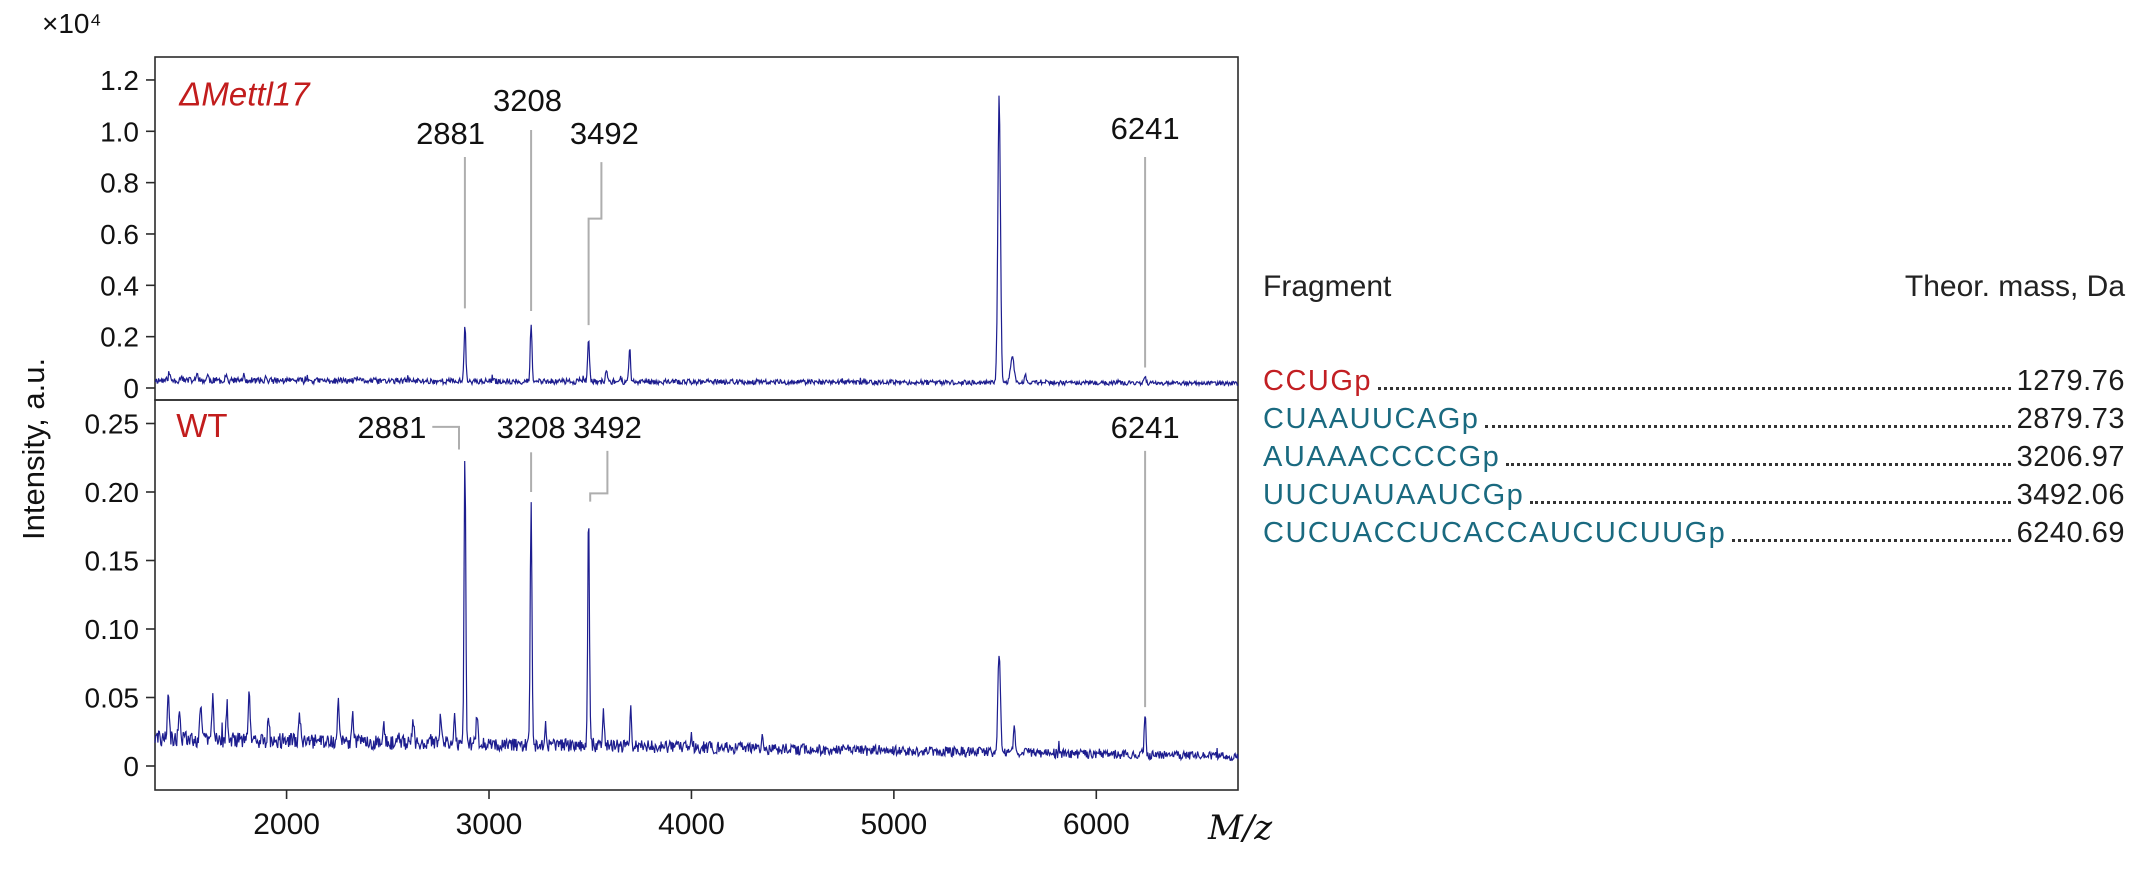 The image size is (2133, 876). What do you see at coordinates (201, 425) in the screenshot?
I see `panel-title-wt: WT` at bounding box center [201, 425].